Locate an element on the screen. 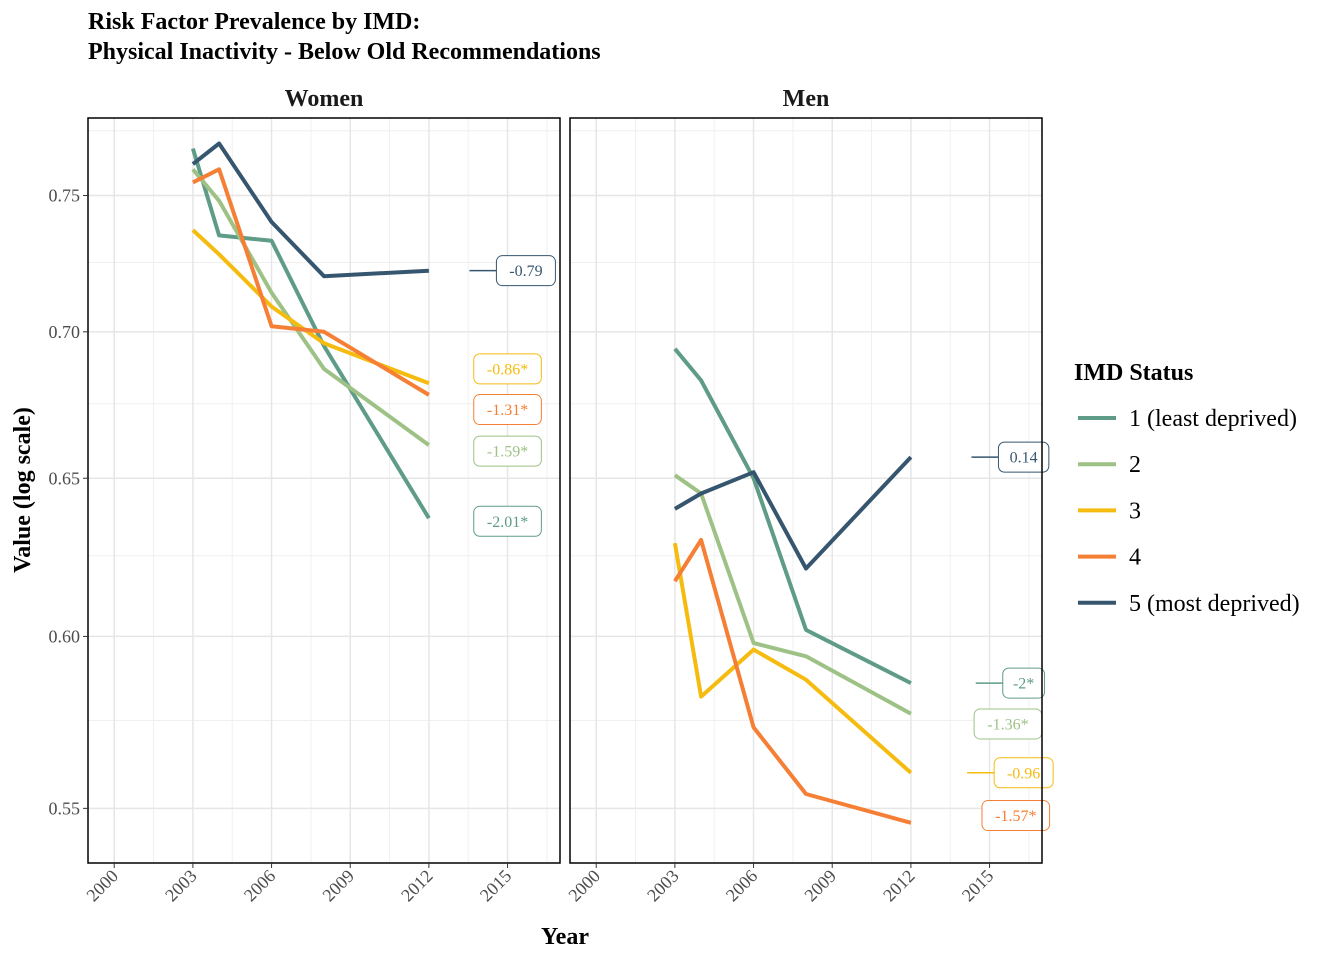 Image resolution: width=1344 pixels, height=960 pixels. annotation-label-text: -1.59* is located at coordinates (507, 452).